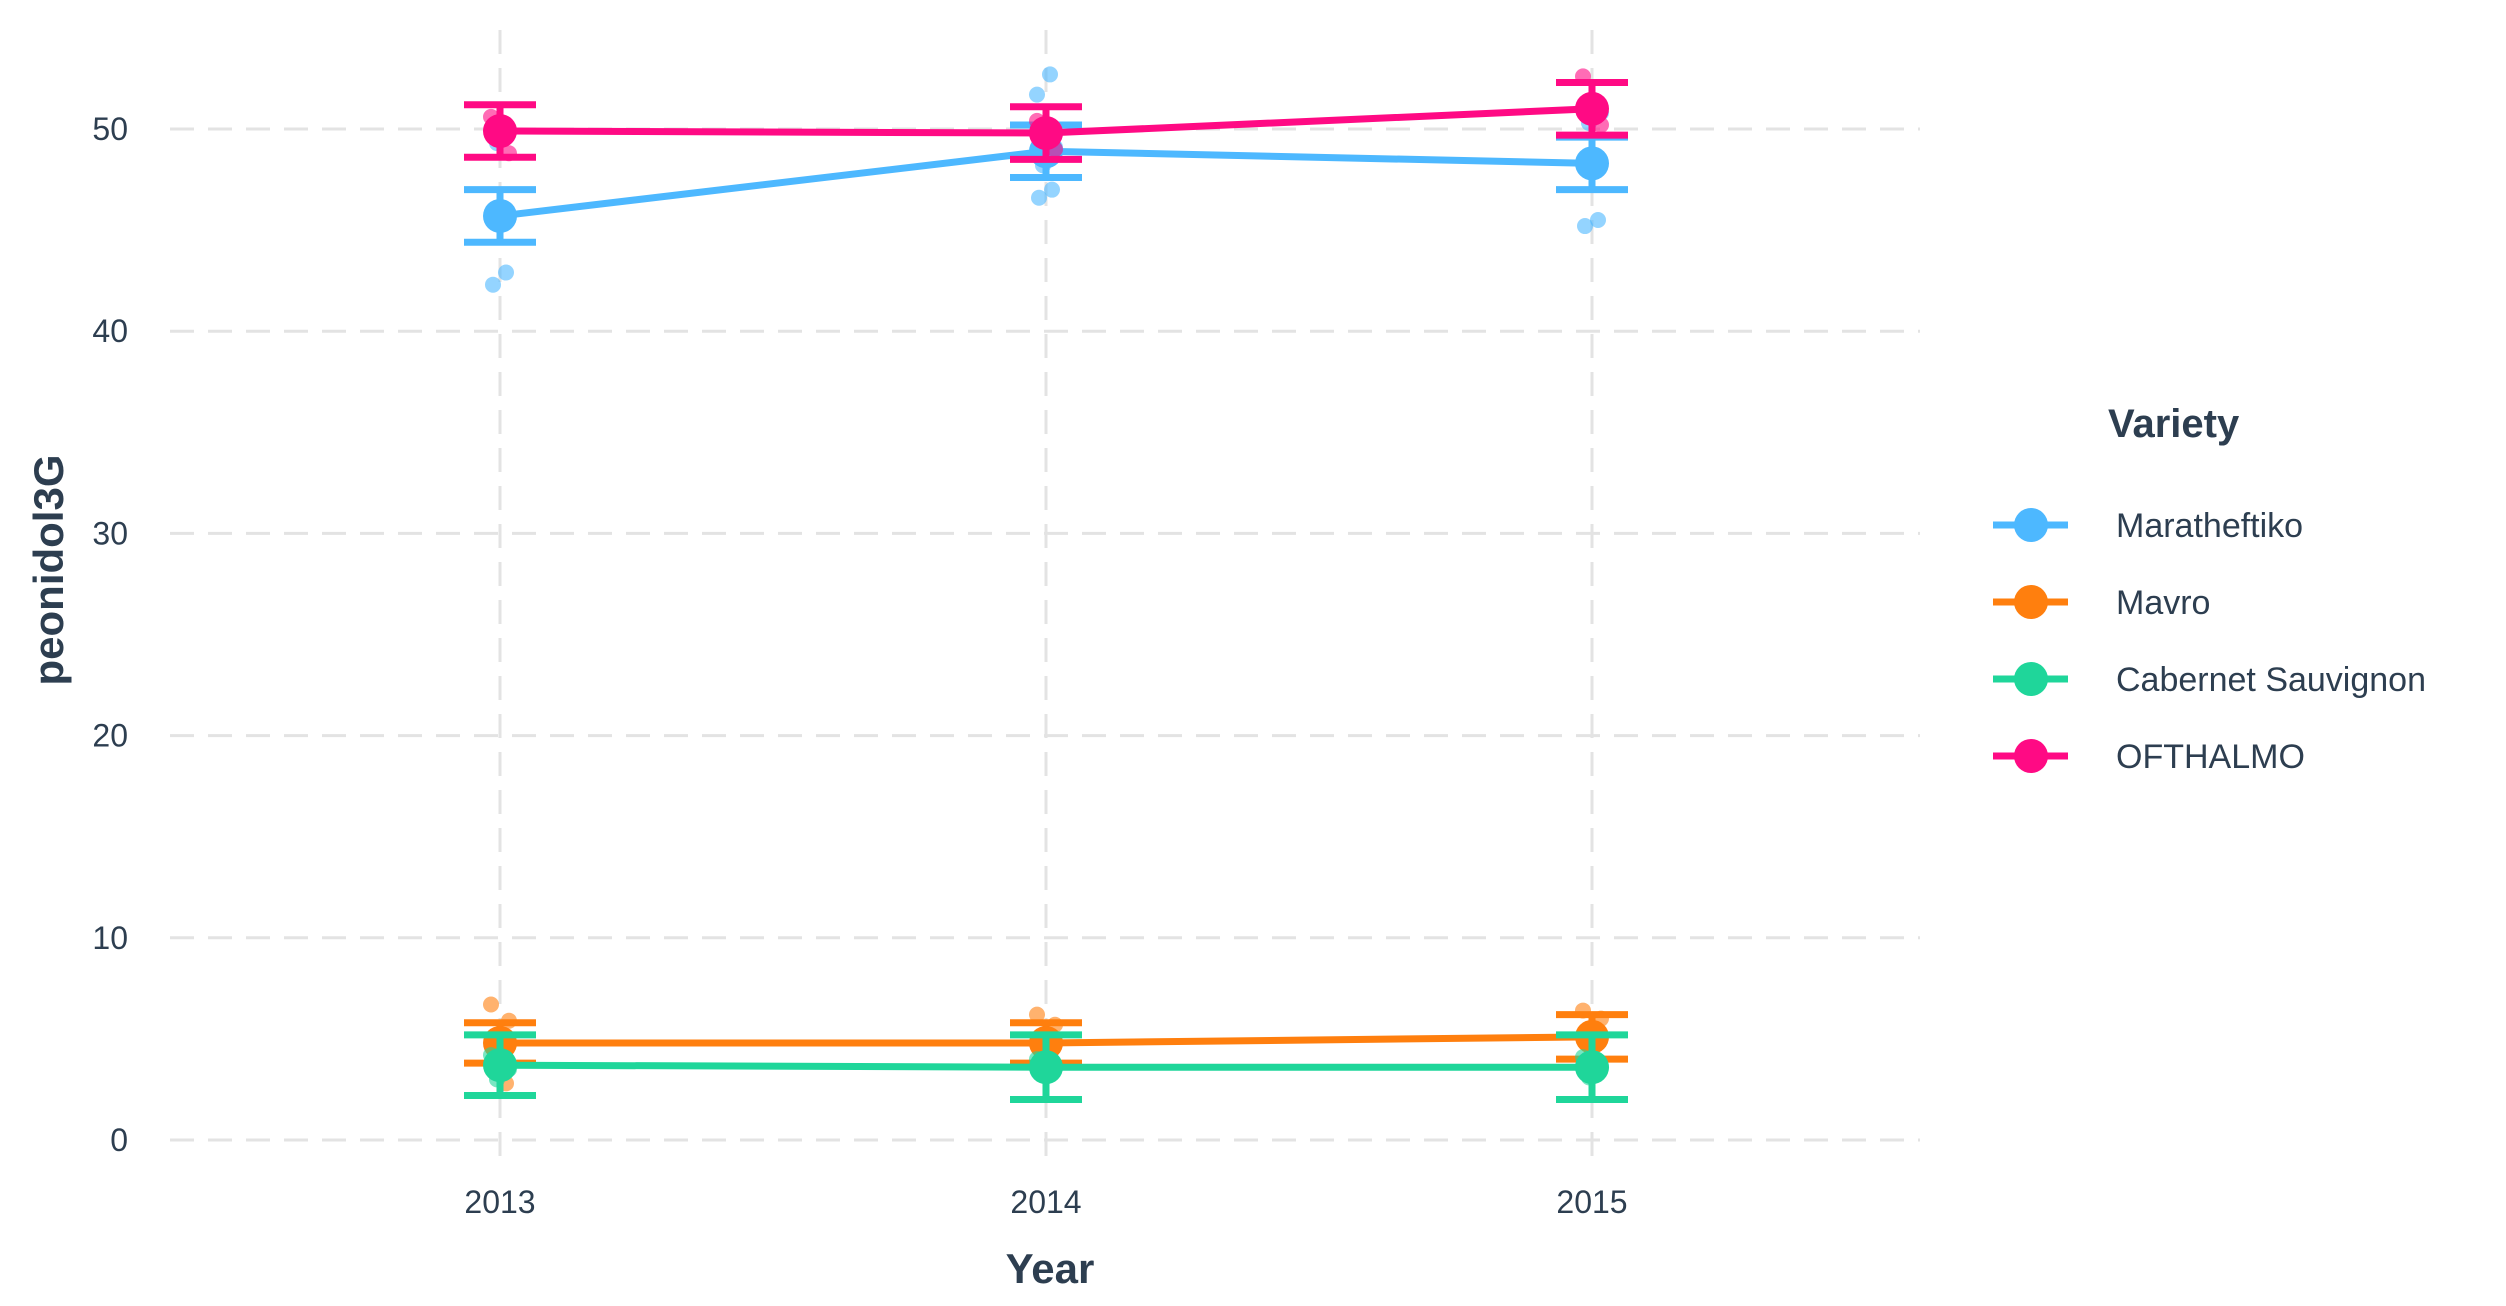 The image size is (2506, 1306). Describe the element at coordinates (499, 1202) in the screenshot. I see `x-tick-label: 2013` at that location.